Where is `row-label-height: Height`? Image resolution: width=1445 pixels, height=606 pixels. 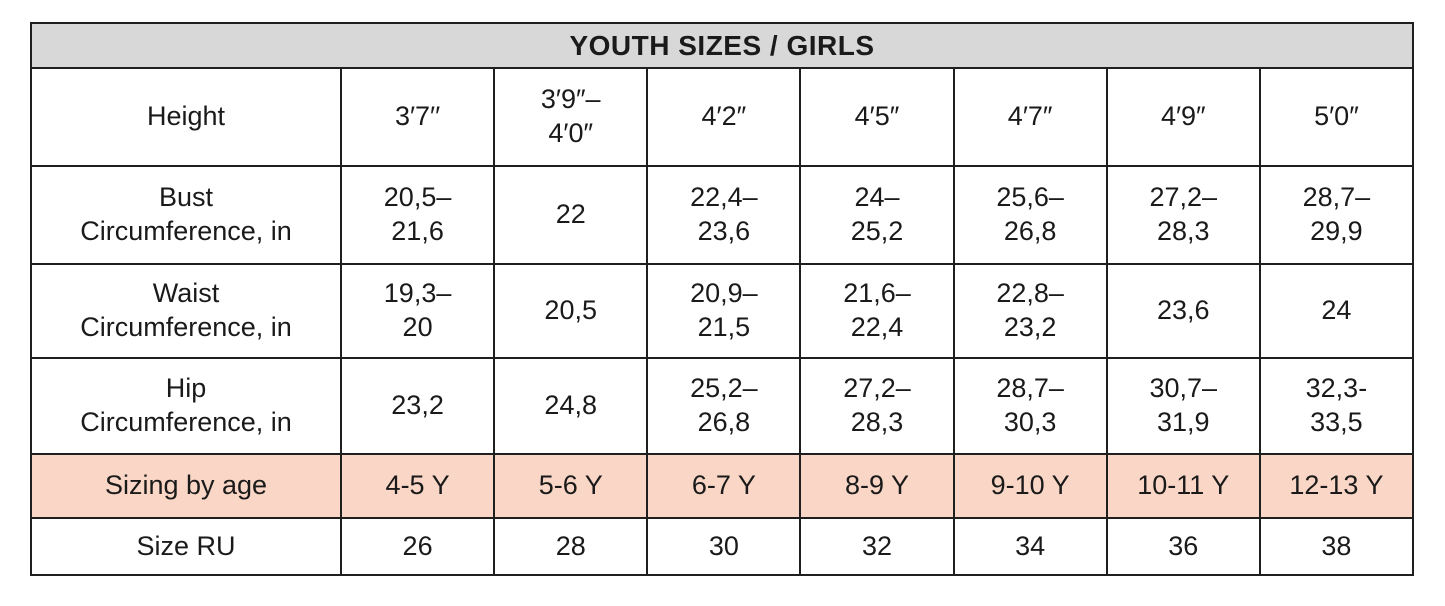 row-label-height: Height is located at coordinates (186, 117).